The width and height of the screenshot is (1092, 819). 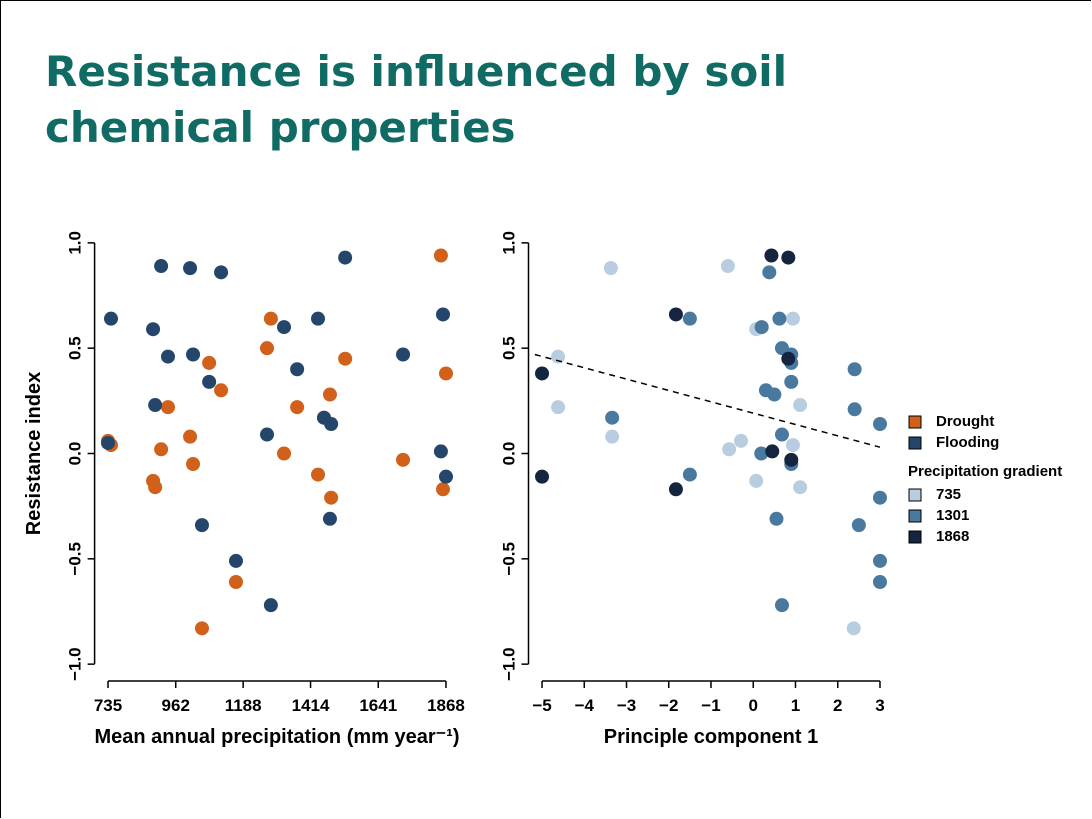 I want to click on x-tick-label: 1868, so click(x=446, y=705).